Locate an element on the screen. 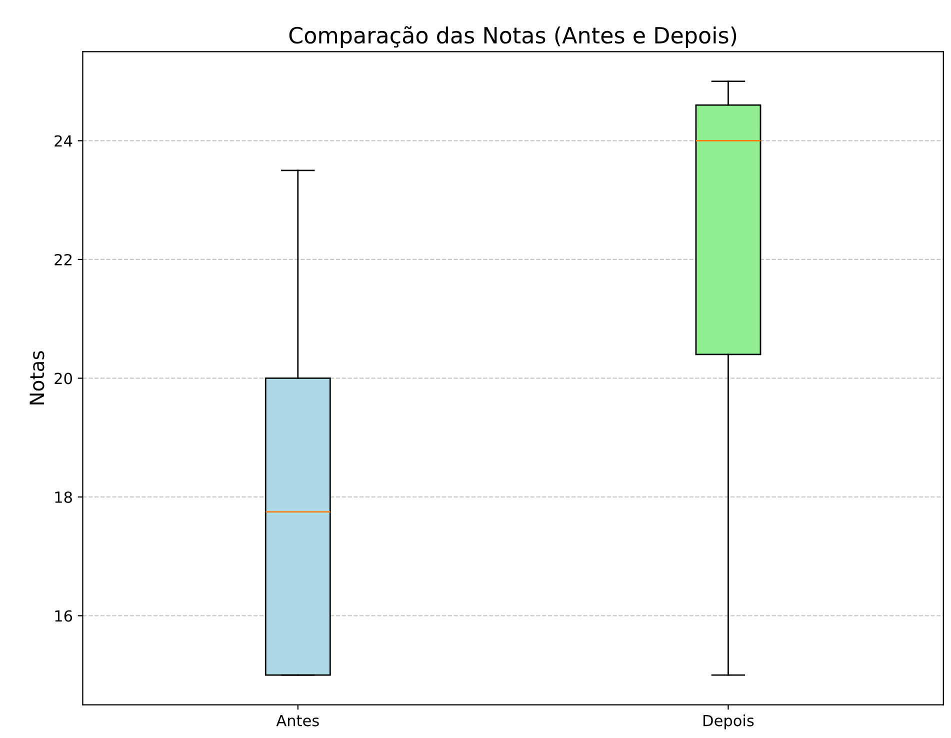  y-tick-label: 16 is located at coordinates (63, 616).